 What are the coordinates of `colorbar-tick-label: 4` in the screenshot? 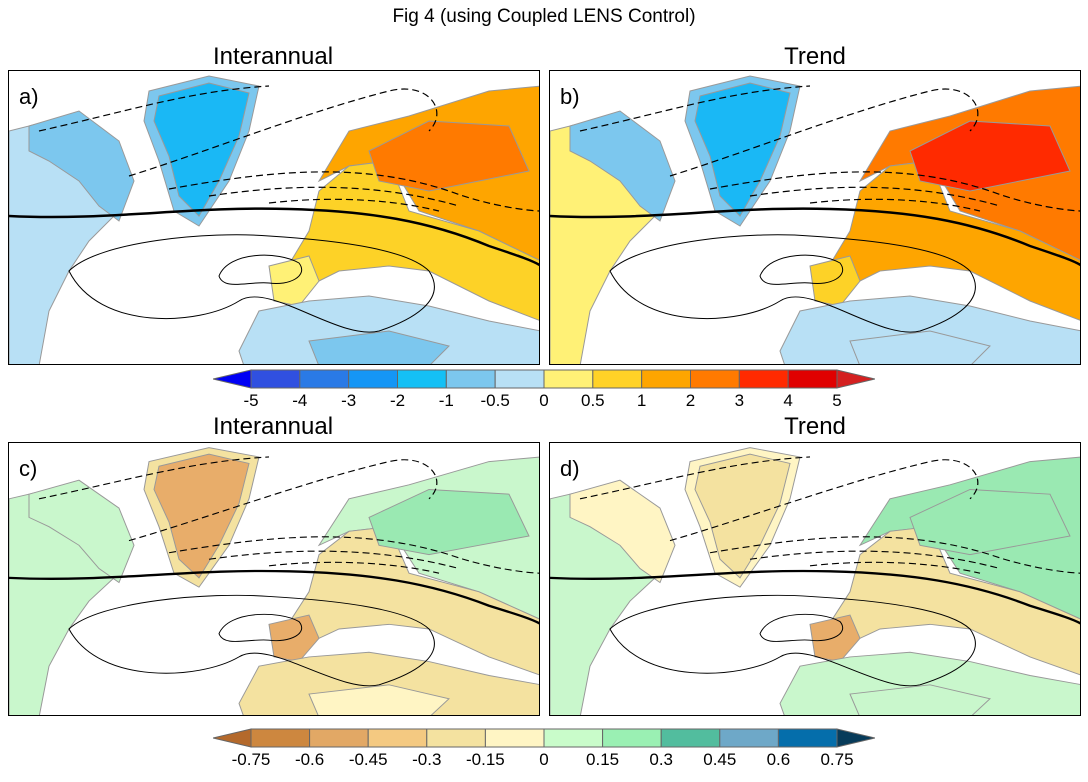 It's located at (788, 400).